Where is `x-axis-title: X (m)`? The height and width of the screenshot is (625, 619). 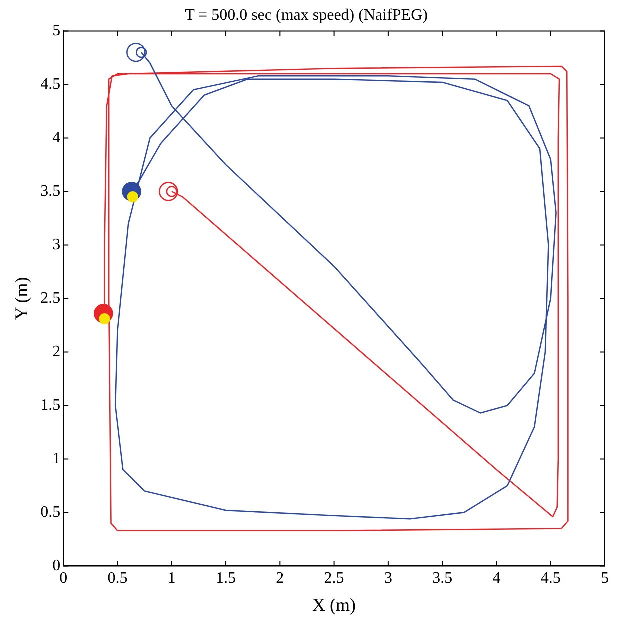 x-axis-title: X (m) is located at coordinates (334, 604).